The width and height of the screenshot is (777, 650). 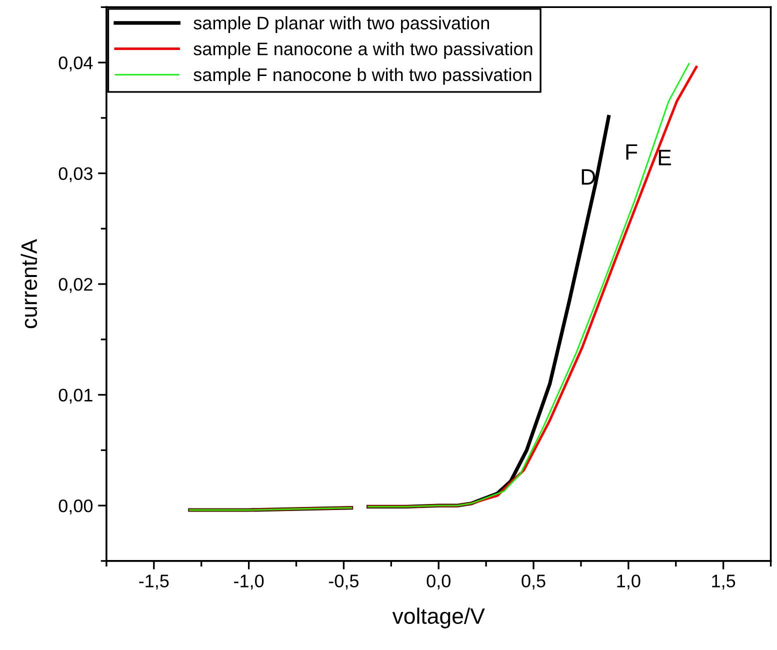 What do you see at coordinates (75, 64) in the screenshot?
I see `y-tick-label: 0,04` at bounding box center [75, 64].